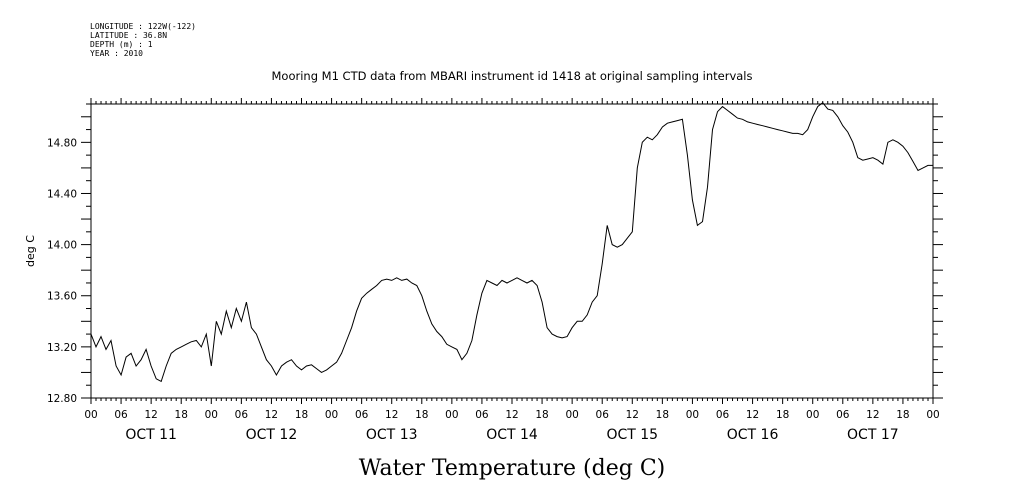 The image size is (1009, 504). Describe the element at coordinates (62, 271) in the screenshot. I see `y-axis-ticks: 12.80 13.20 13.60 14.00 14.40 14.80` at that location.